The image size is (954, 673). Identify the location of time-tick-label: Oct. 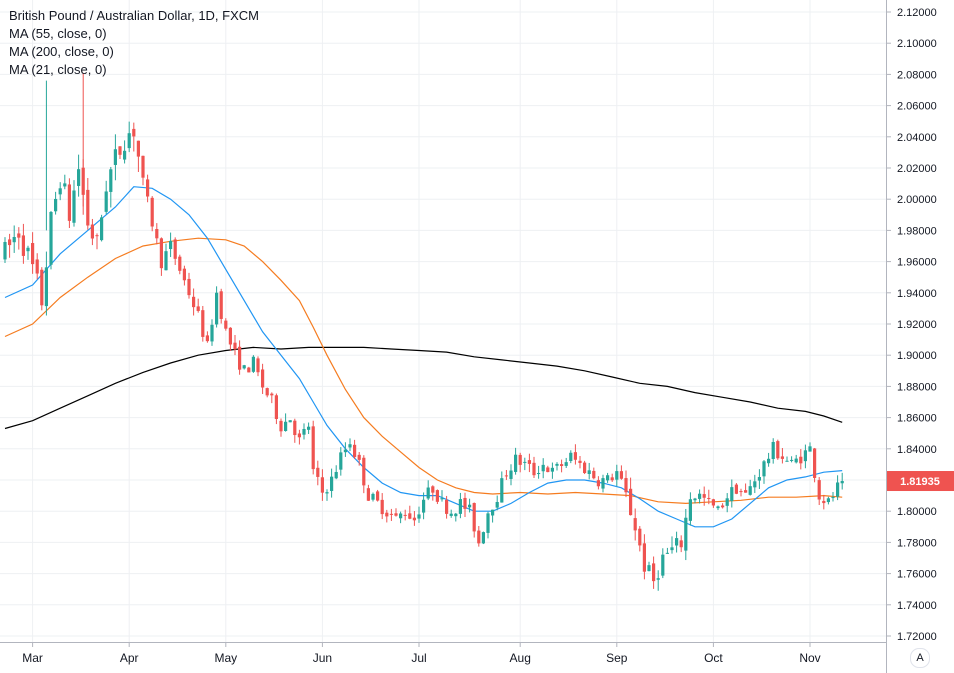
(713, 658).